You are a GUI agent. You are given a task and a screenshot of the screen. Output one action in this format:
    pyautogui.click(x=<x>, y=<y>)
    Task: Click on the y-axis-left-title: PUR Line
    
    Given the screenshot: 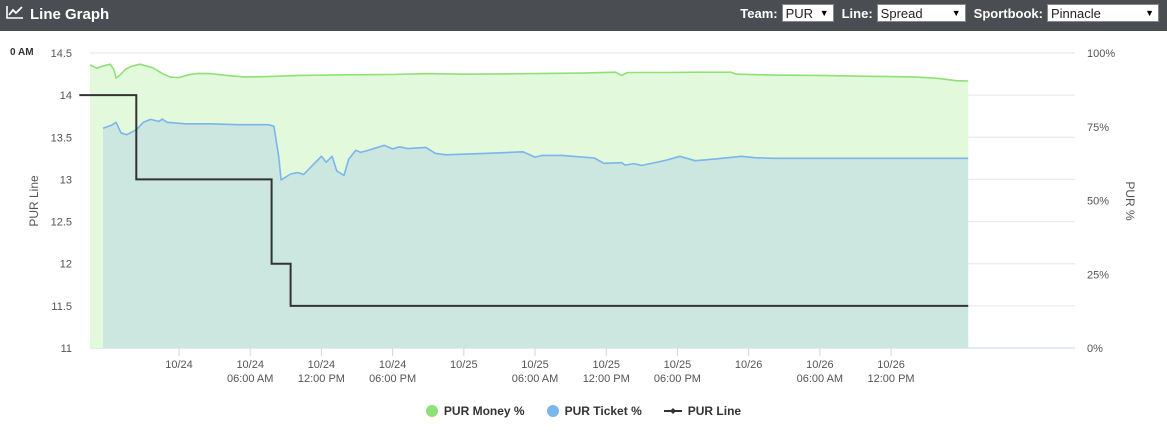 What is the action you would take?
    pyautogui.click(x=34, y=201)
    